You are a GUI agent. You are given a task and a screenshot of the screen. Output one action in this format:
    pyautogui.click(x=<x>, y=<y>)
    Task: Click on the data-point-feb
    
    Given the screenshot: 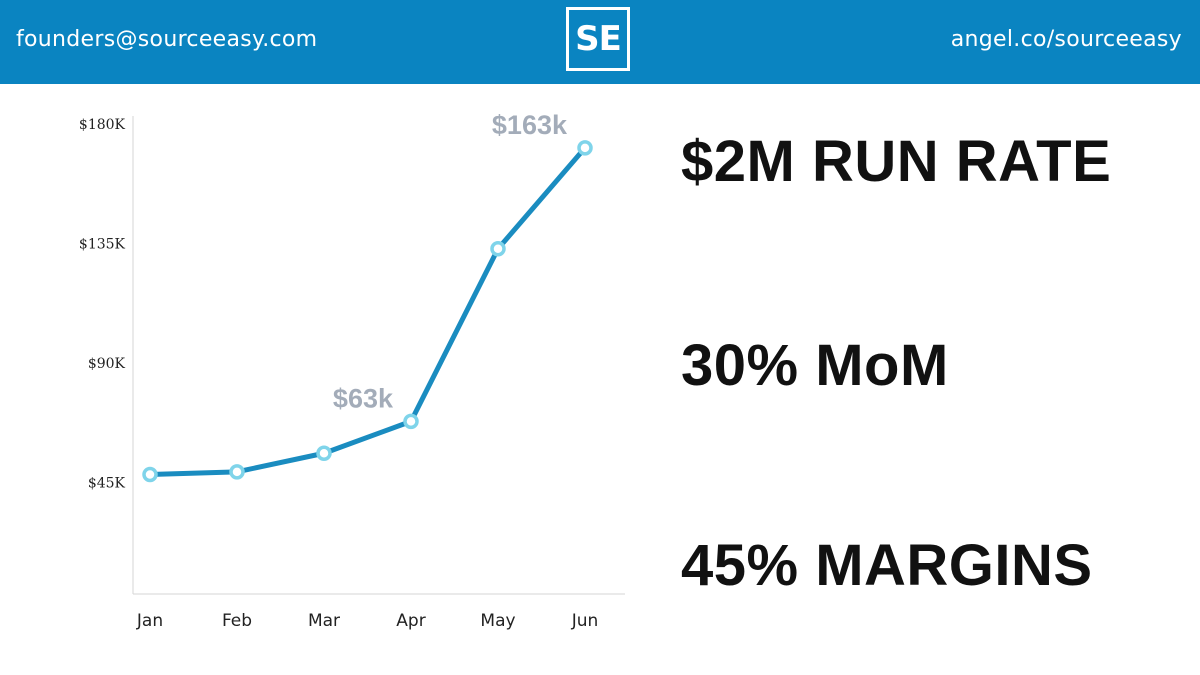 What is the action you would take?
    pyautogui.click(x=237, y=472)
    